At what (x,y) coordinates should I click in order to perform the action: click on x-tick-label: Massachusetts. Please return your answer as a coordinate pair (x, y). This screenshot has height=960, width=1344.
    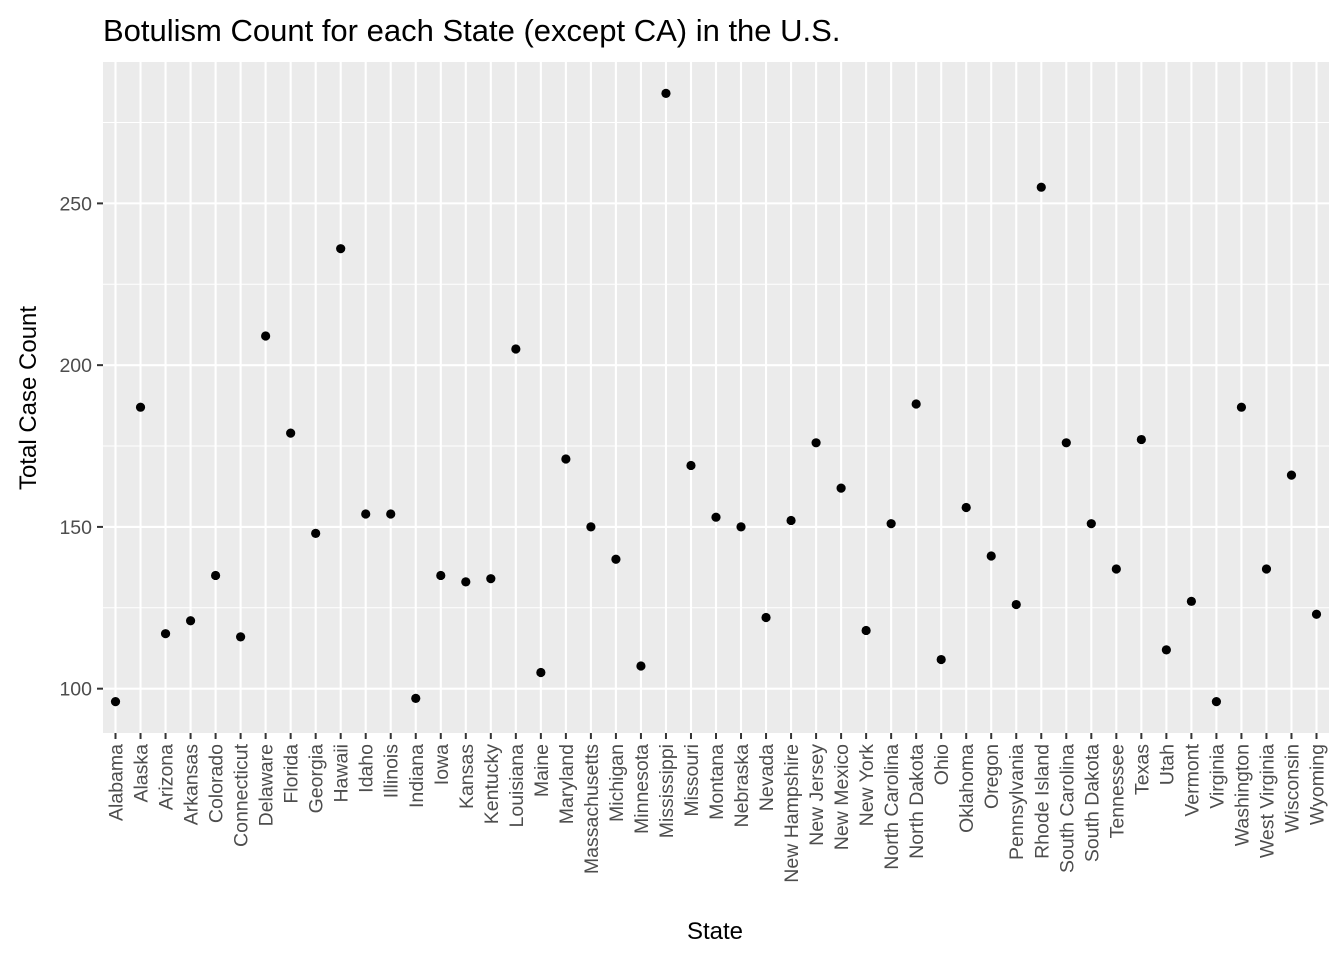
    Looking at the image, I should click on (592, 809).